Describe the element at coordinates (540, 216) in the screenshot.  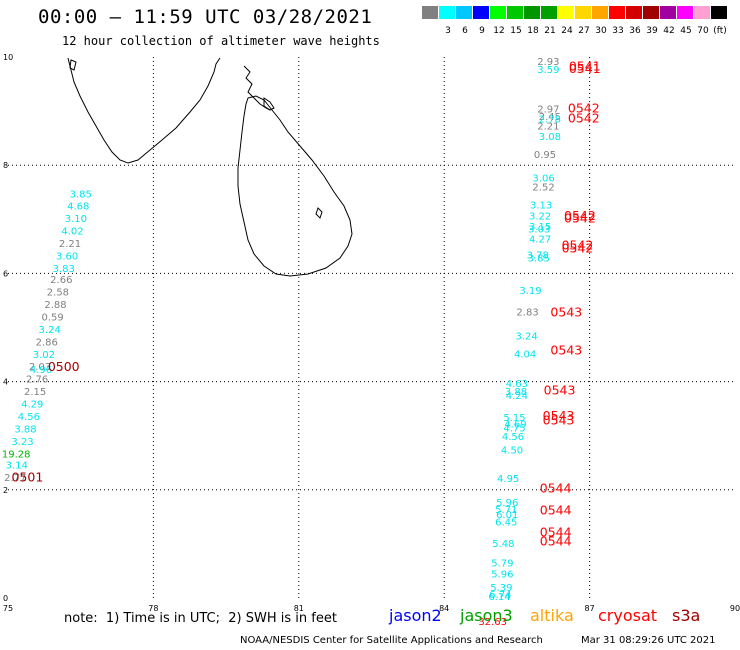
I see `wave-height-value: 3.22` at that location.